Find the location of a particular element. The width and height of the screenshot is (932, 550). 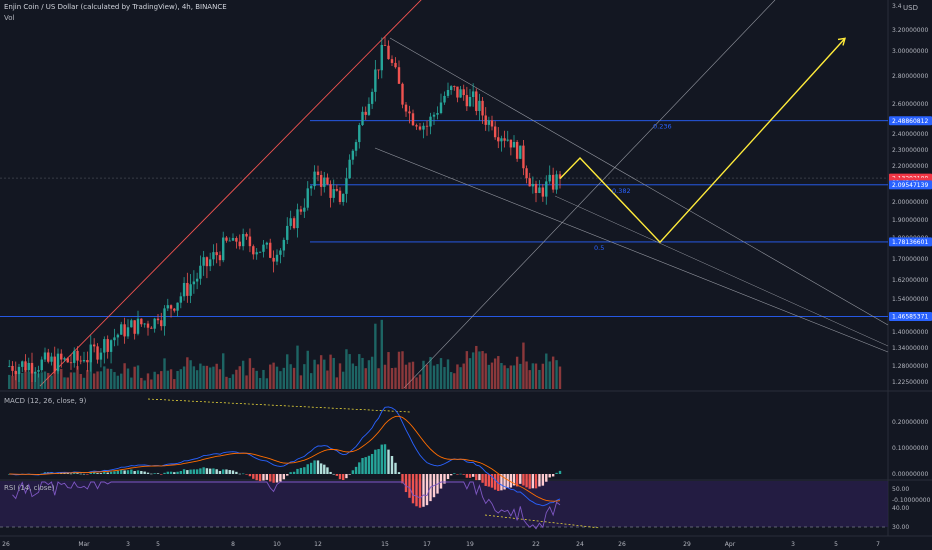

projection-path is located at coordinates (702, 140).